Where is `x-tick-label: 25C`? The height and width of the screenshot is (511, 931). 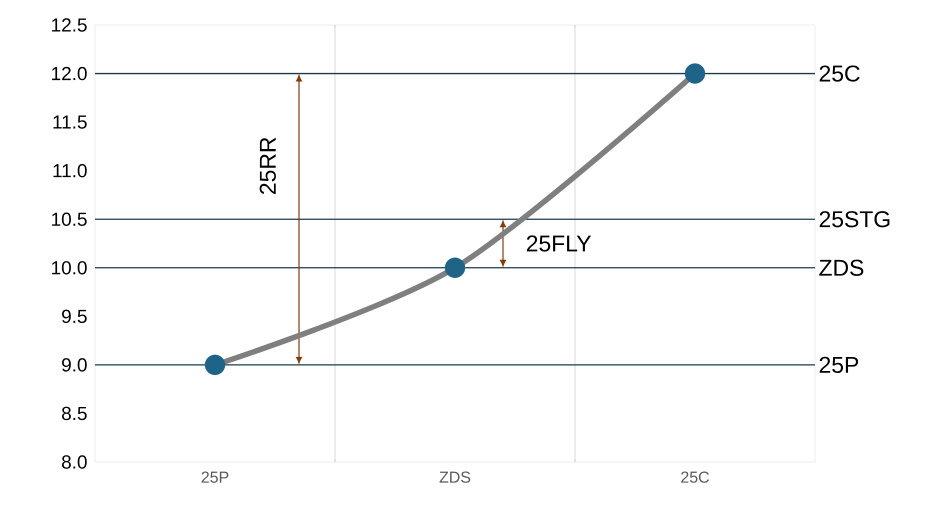 x-tick-label: 25C is located at coordinates (695, 477).